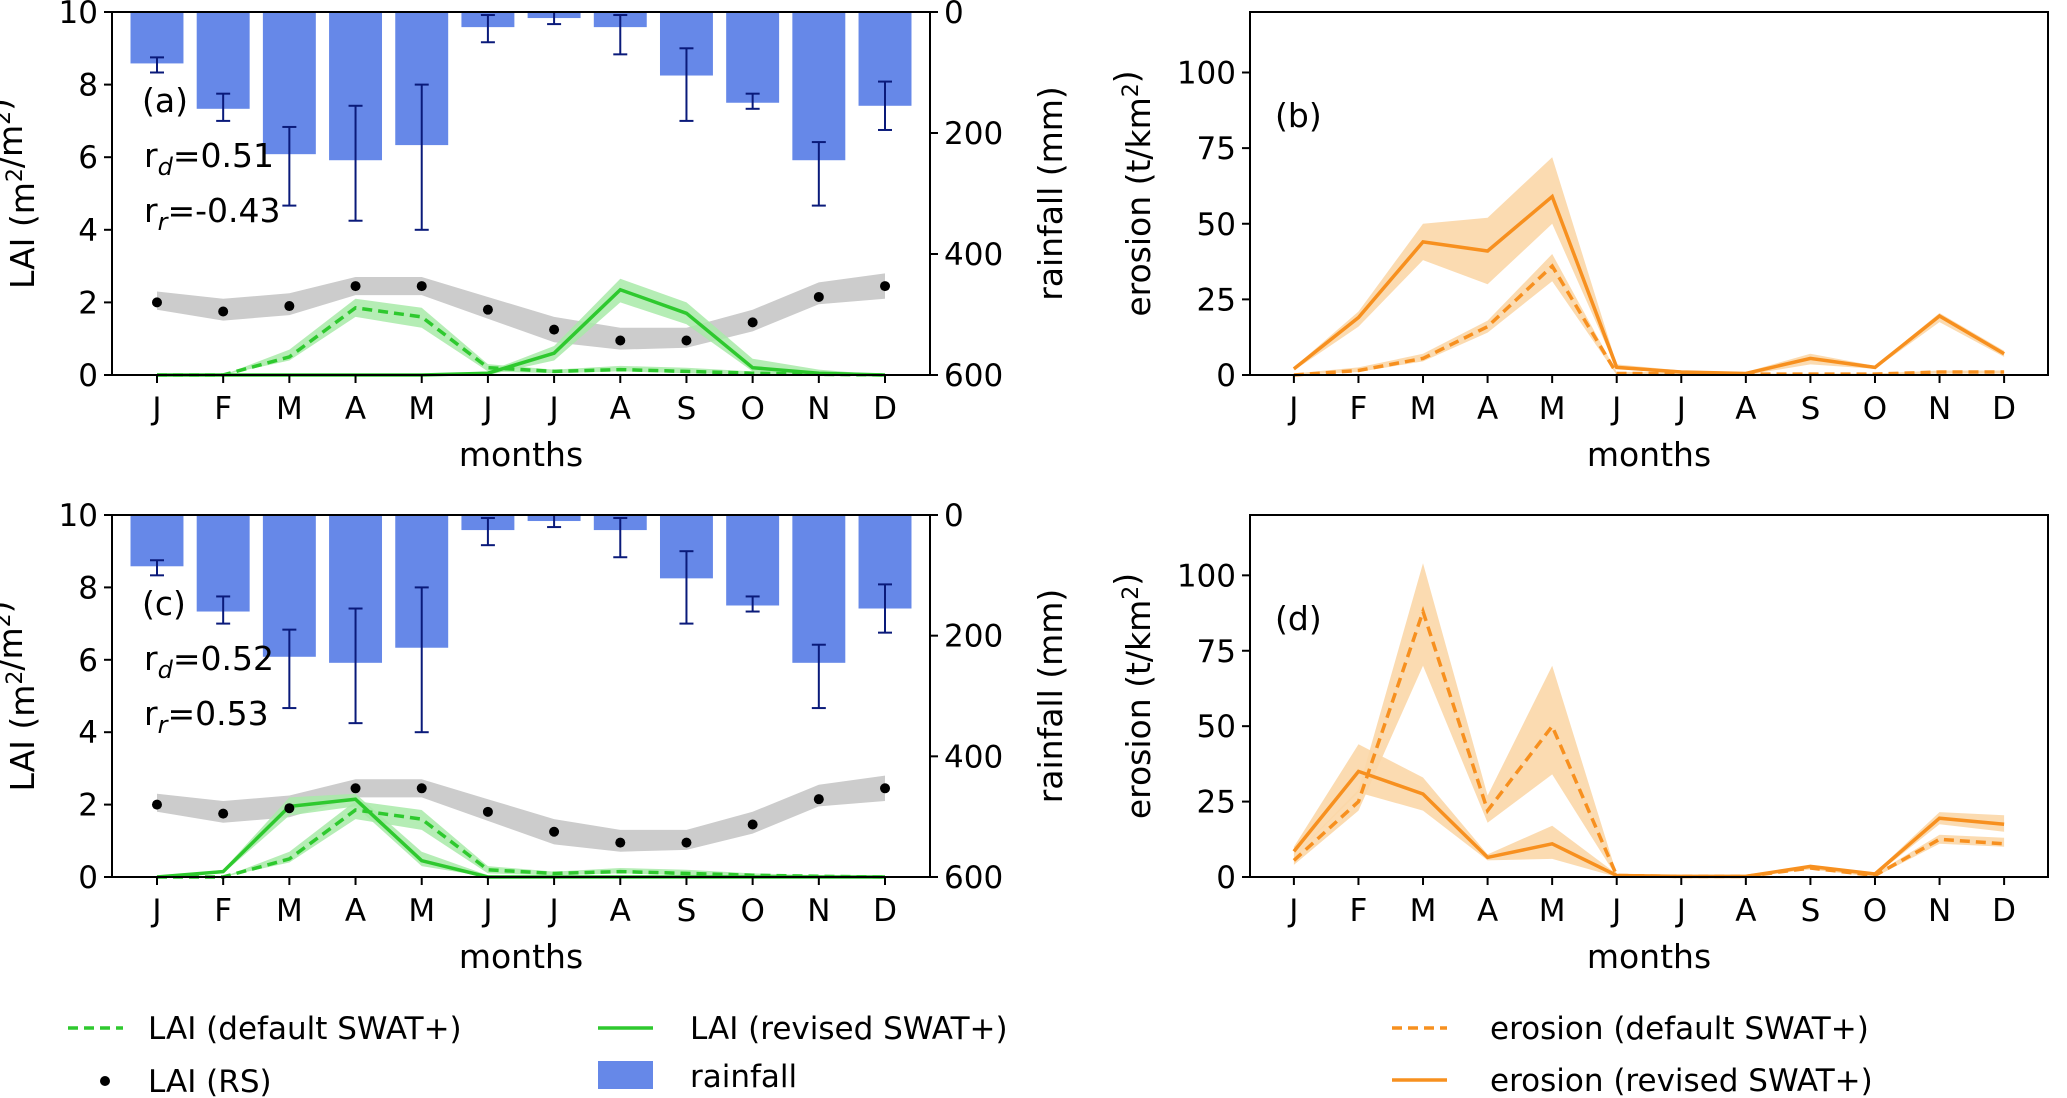 The image size is (2067, 1098). I want to click on y-axis-label: erosion (t/km2), so click(1132, 193).